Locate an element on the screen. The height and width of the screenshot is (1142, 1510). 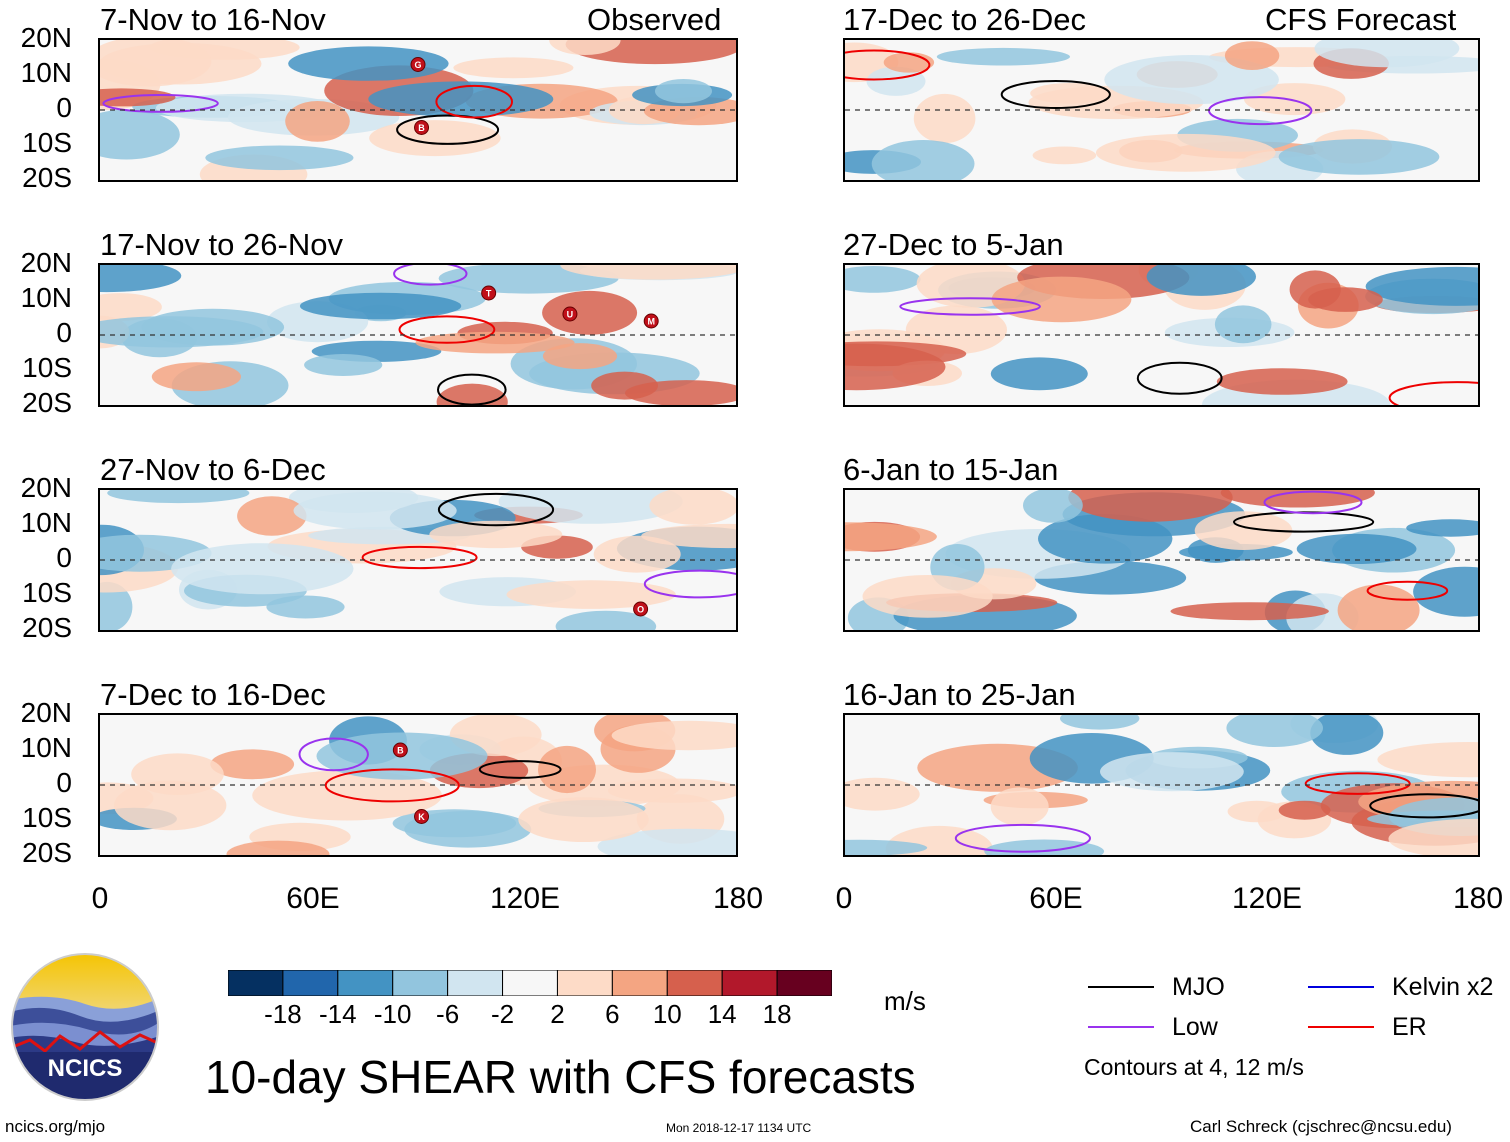
storm-marker: G is located at coordinates (418, 64).